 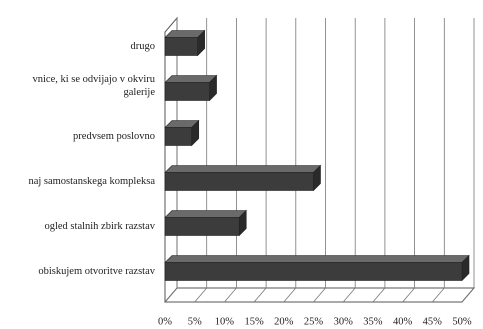 I want to click on x-tick-label: 30%, so click(x=344, y=321).